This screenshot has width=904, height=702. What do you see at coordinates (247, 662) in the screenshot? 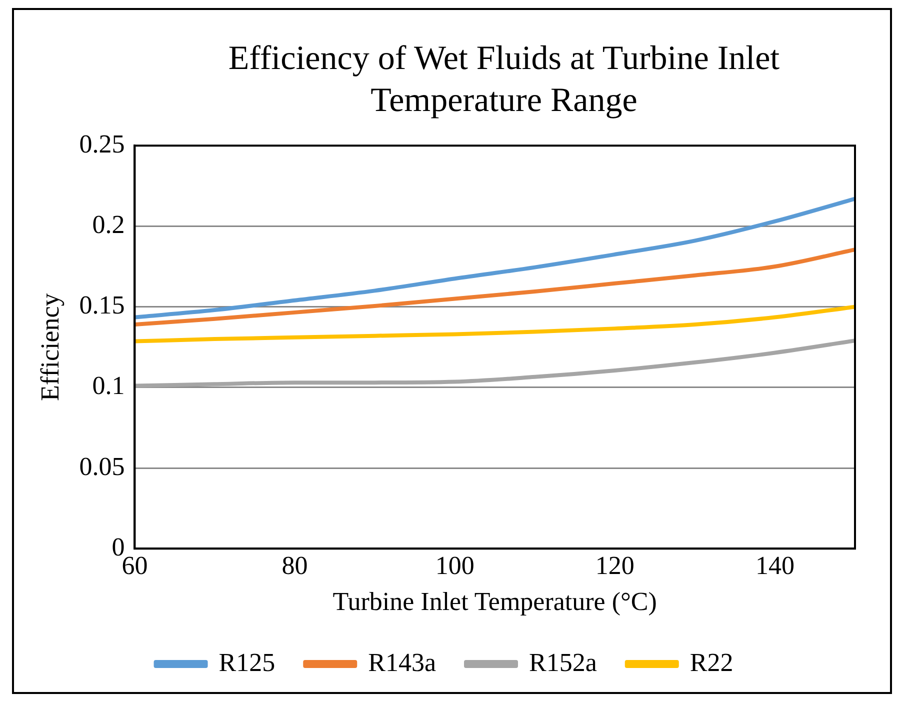
I see `legend-label: R125` at bounding box center [247, 662].